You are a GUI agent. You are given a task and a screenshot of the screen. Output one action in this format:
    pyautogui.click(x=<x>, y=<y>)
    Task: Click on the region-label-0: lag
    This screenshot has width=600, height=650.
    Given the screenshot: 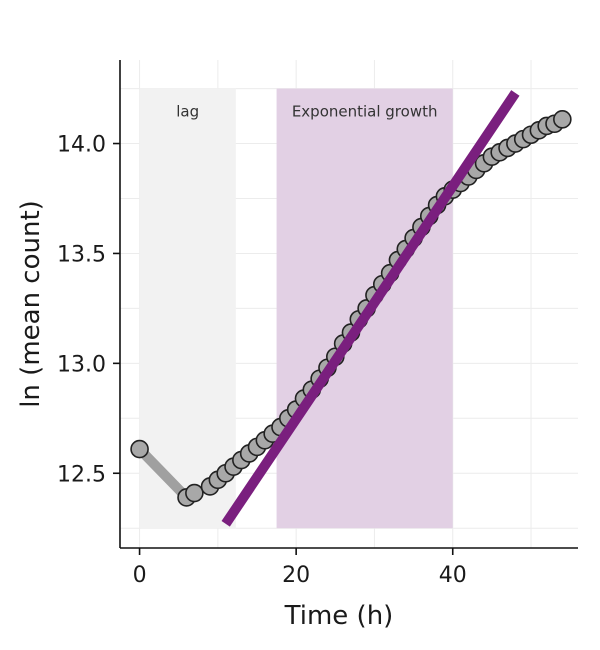 What is the action you would take?
    pyautogui.click(x=187, y=112)
    